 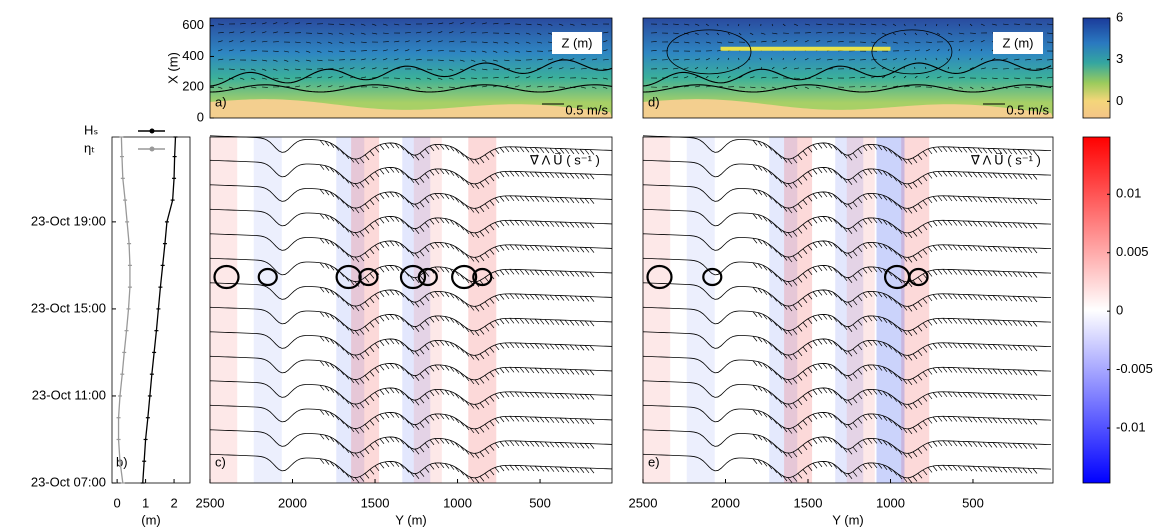 I want to click on x-tick-label: 1, so click(x=145, y=502).